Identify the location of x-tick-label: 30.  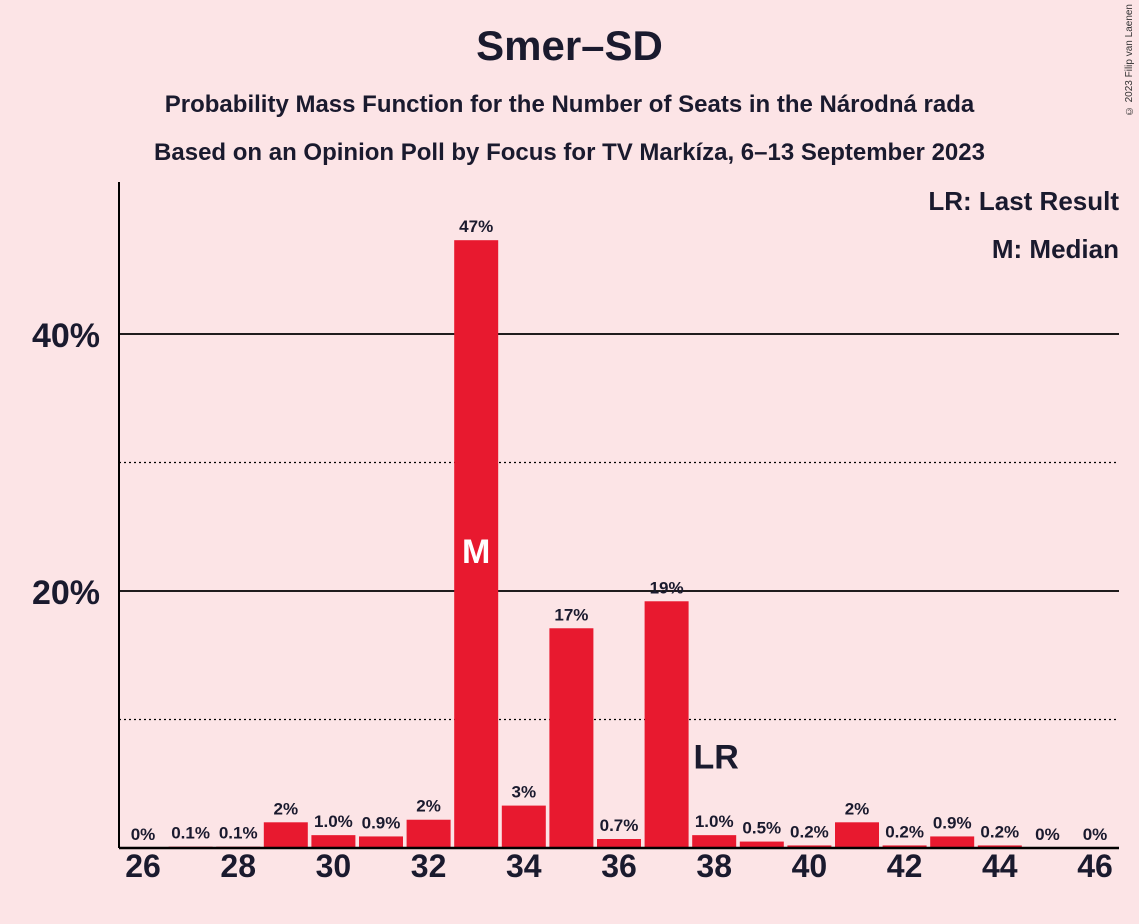
(334, 866).